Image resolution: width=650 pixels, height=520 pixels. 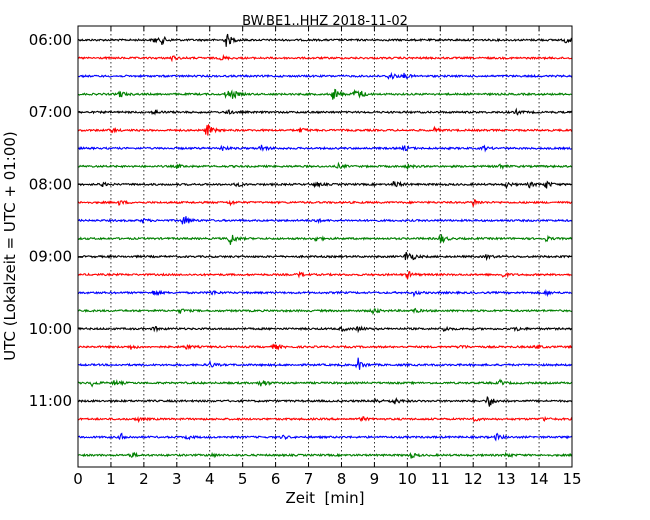 What do you see at coordinates (243, 479) in the screenshot?
I see `x-tick-label: 5` at bounding box center [243, 479].